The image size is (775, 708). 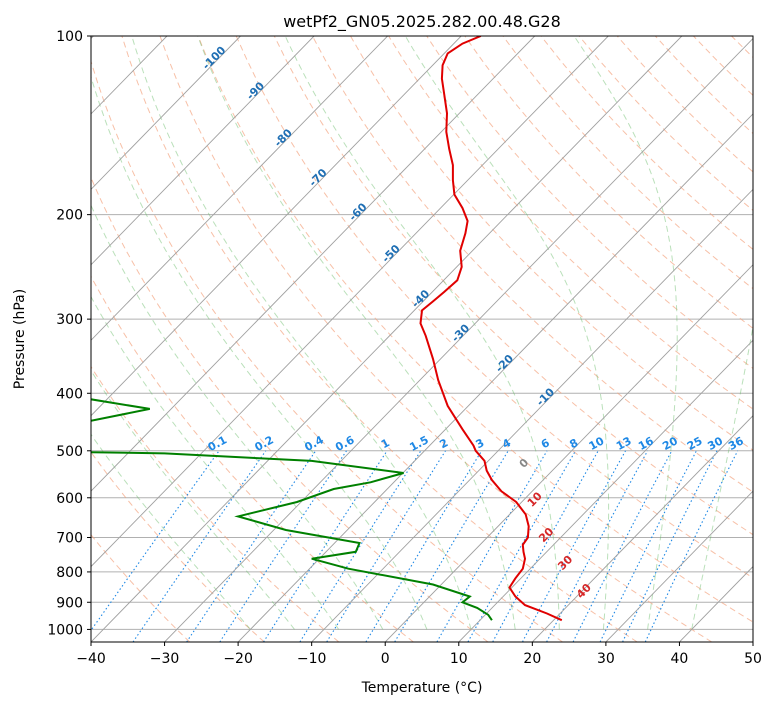 What do you see at coordinates (69, 216) in the screenshot?
I see `y-tick-label: 200` at bounding box center [69, 216].